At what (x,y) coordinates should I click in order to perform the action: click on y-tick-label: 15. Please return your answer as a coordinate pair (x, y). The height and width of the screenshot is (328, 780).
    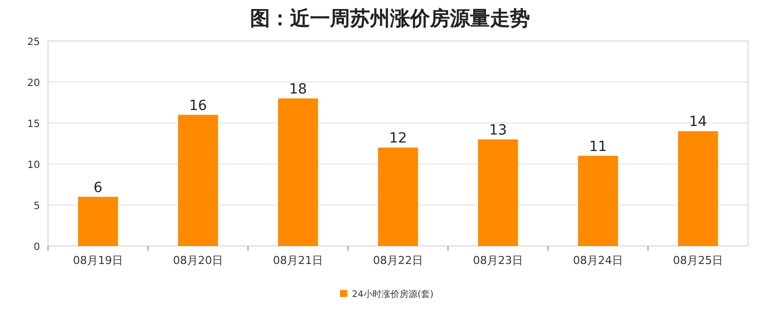
    Looking at the image, I should click on (33, 124).